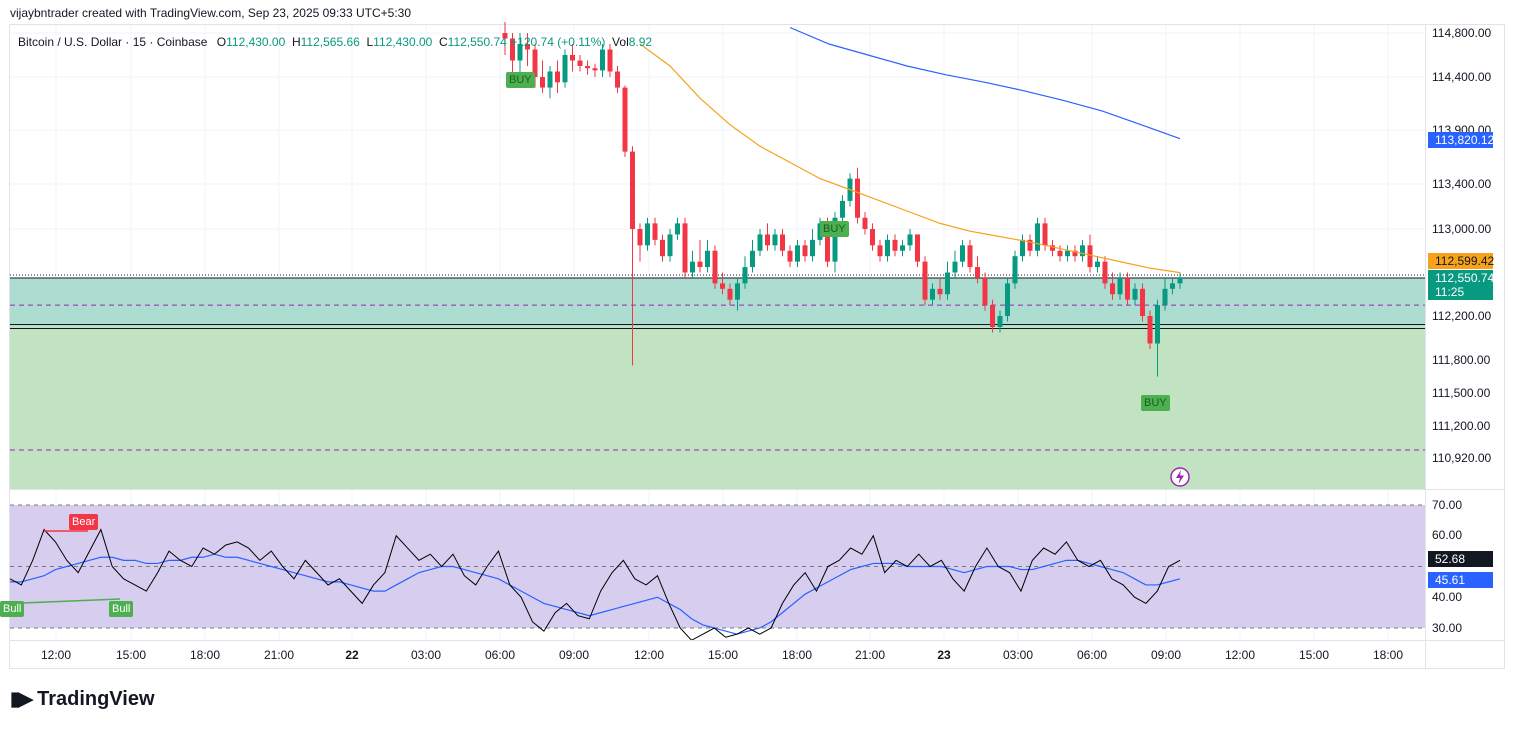  I want to click on price-tick-label: 113,400.00, so click(1462, 184).